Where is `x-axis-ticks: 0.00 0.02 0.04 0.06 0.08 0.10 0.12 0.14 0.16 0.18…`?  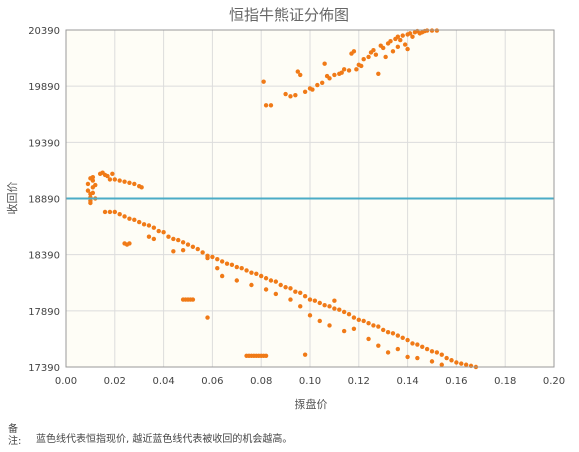 x-axis-ticks: 0.00 0.02 0.04 0.06 0.08 0.10 0.12 0.14 0.16 0.18… is located at coordinates (310, 381).